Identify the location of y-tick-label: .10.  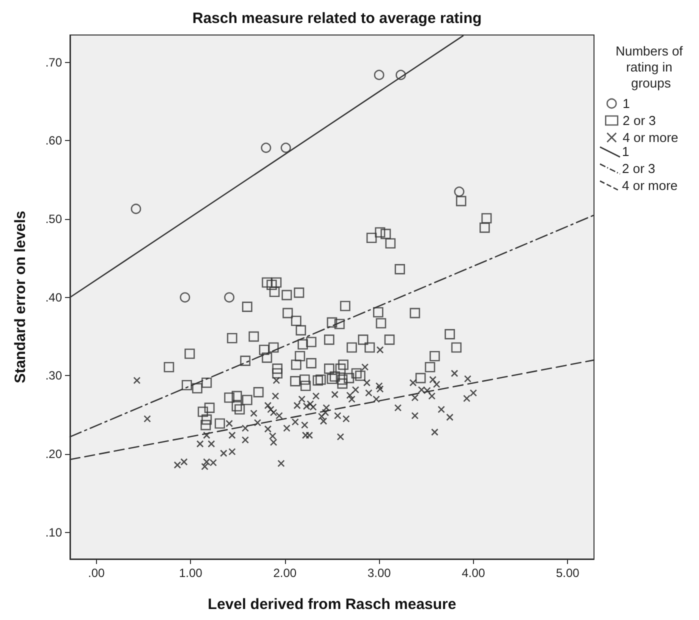
(53, 532).